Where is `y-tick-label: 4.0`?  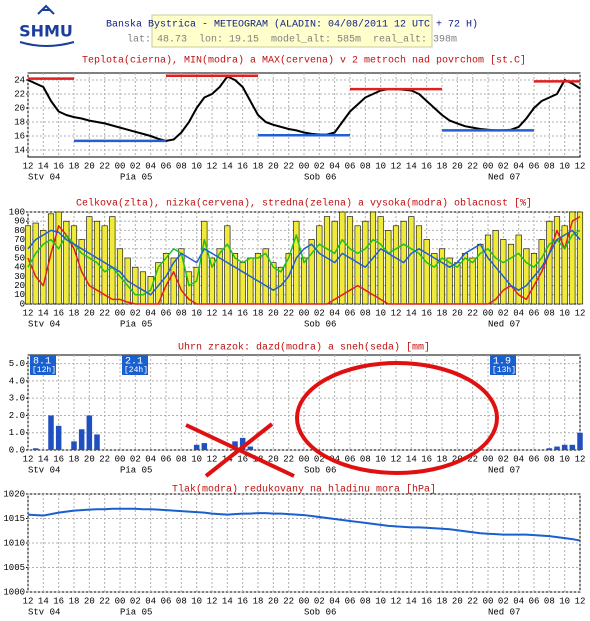
y-tick-label: 4.0 is located at coordinates (17, 381).